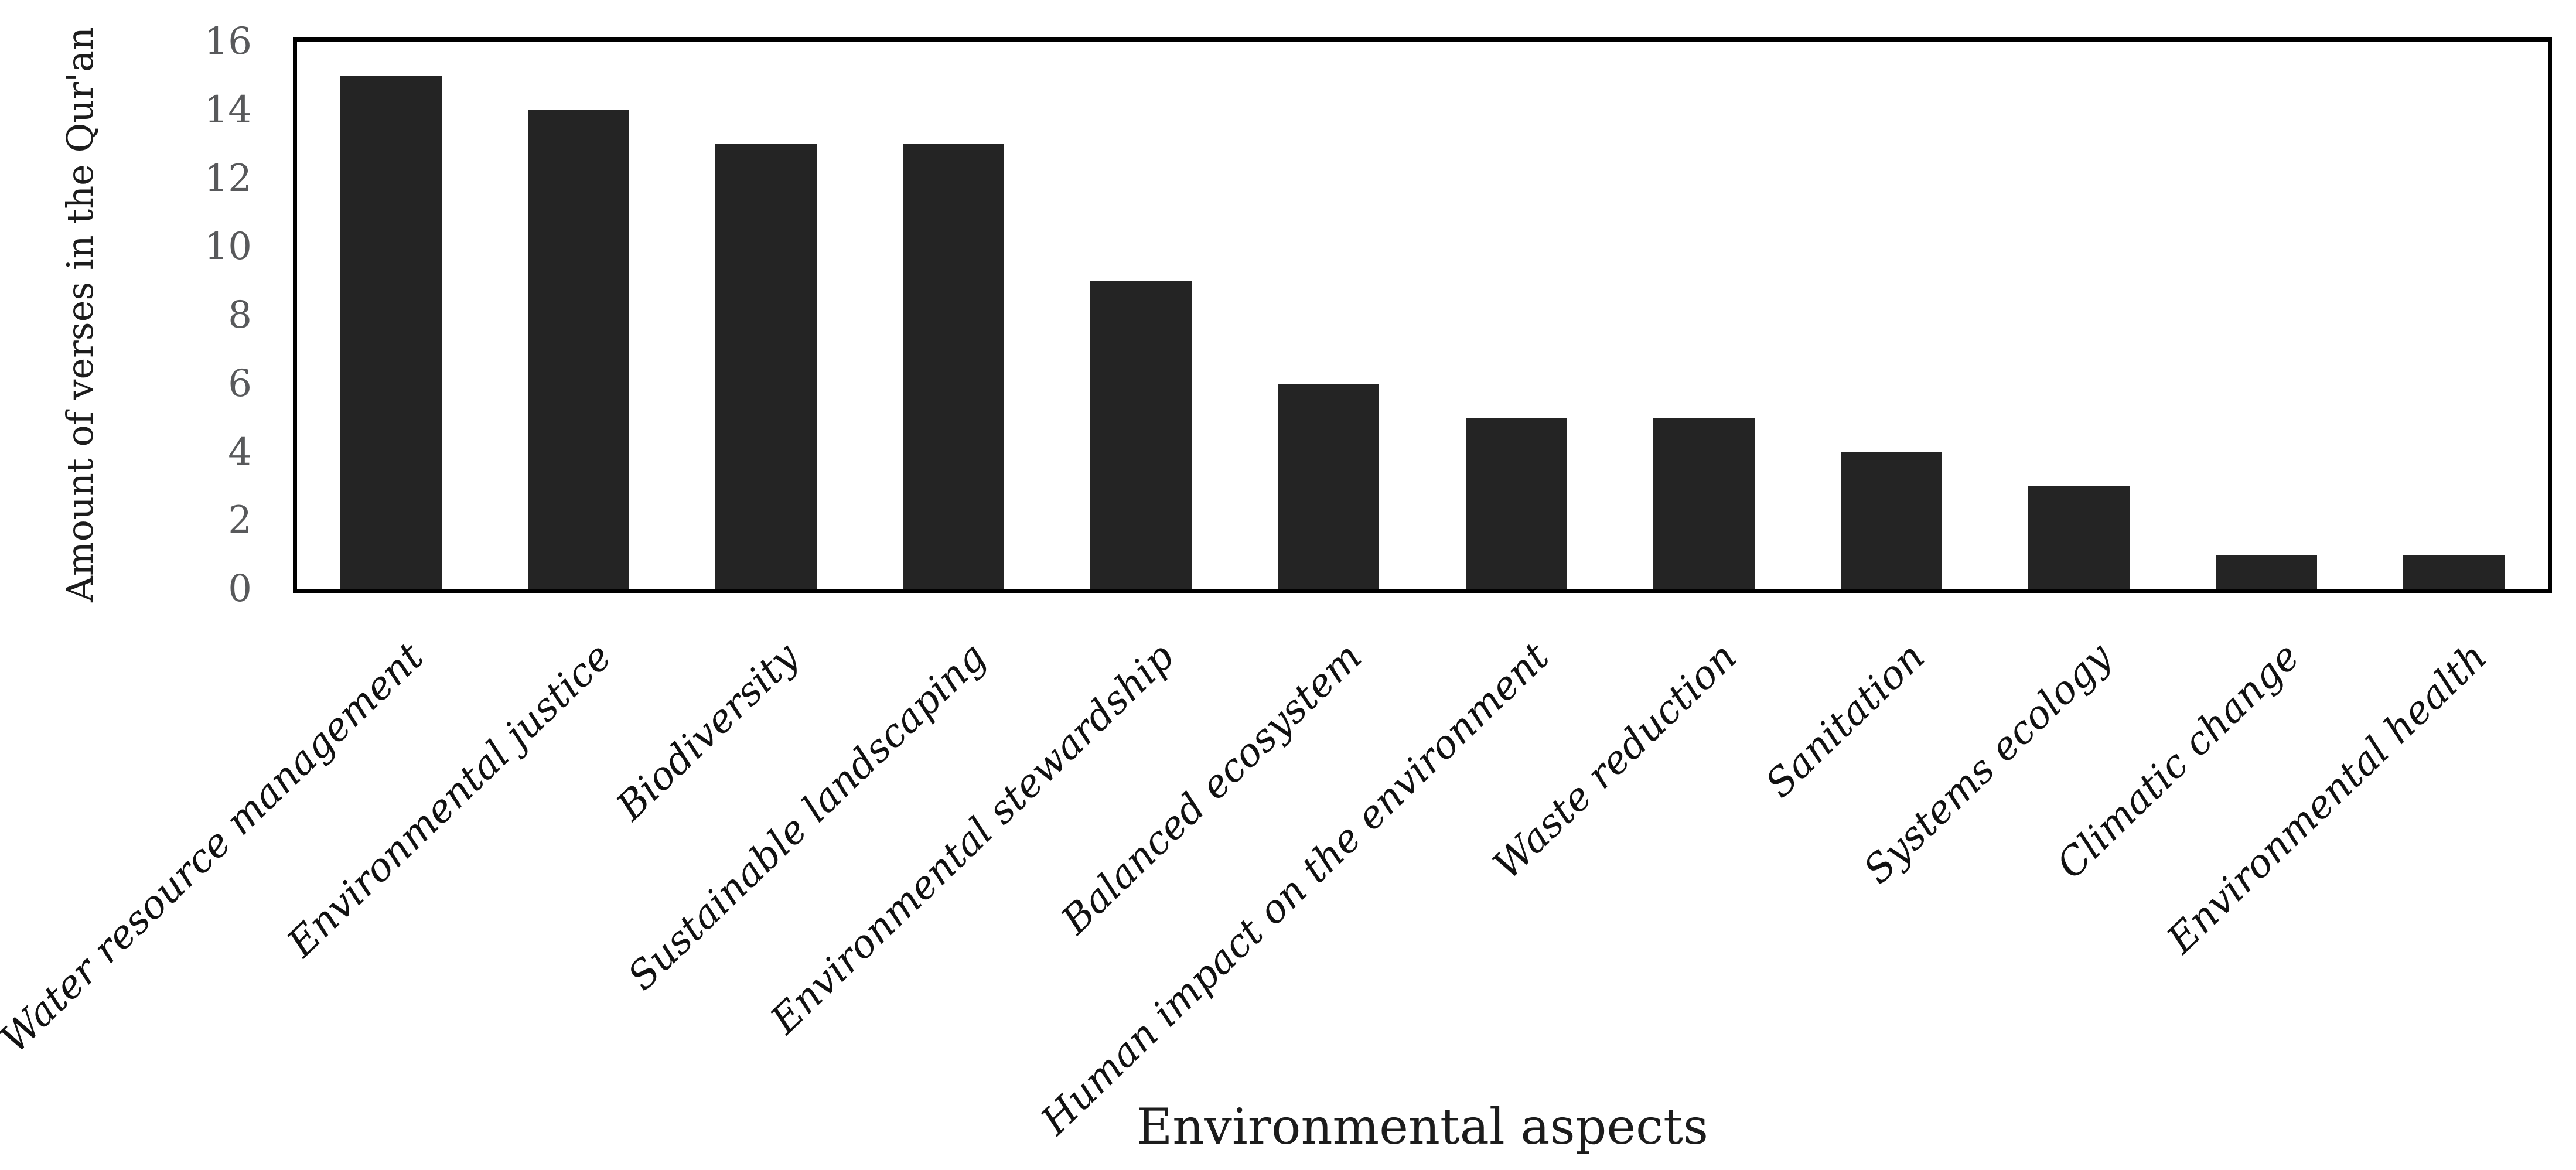 This screenshot has height=1170, width=2576. I want to click on y-tick-label: 10, so click(228, 247).